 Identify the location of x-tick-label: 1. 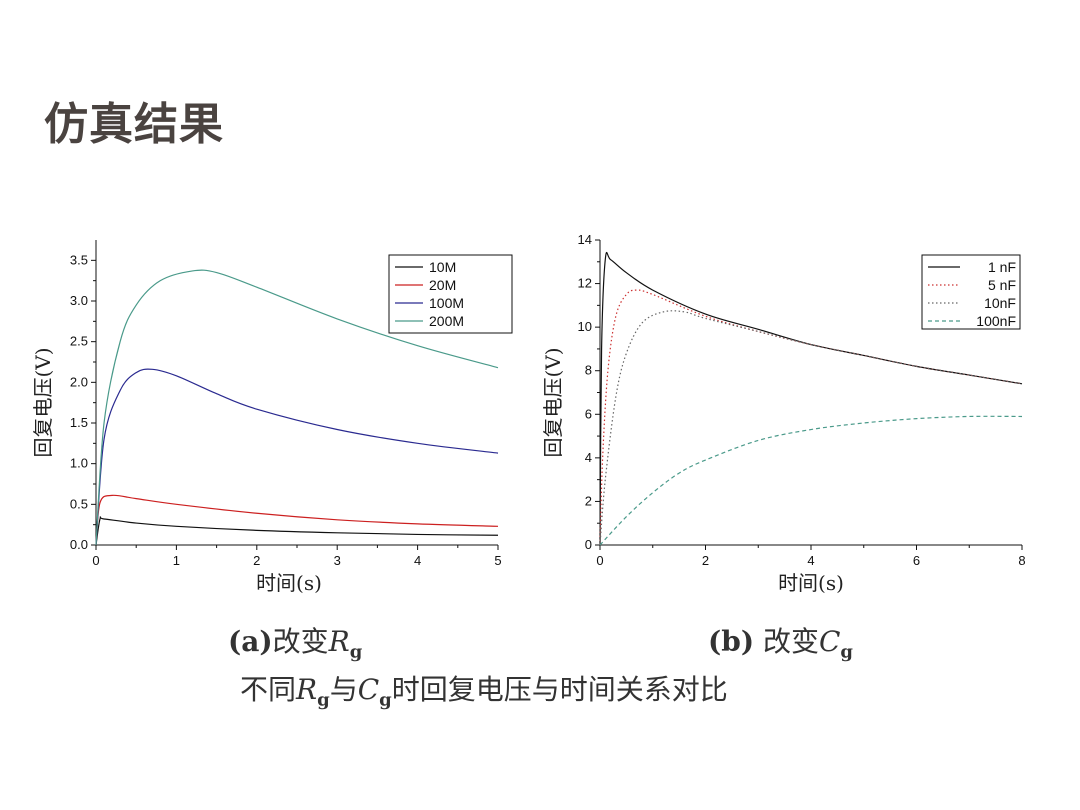
(176, 560).